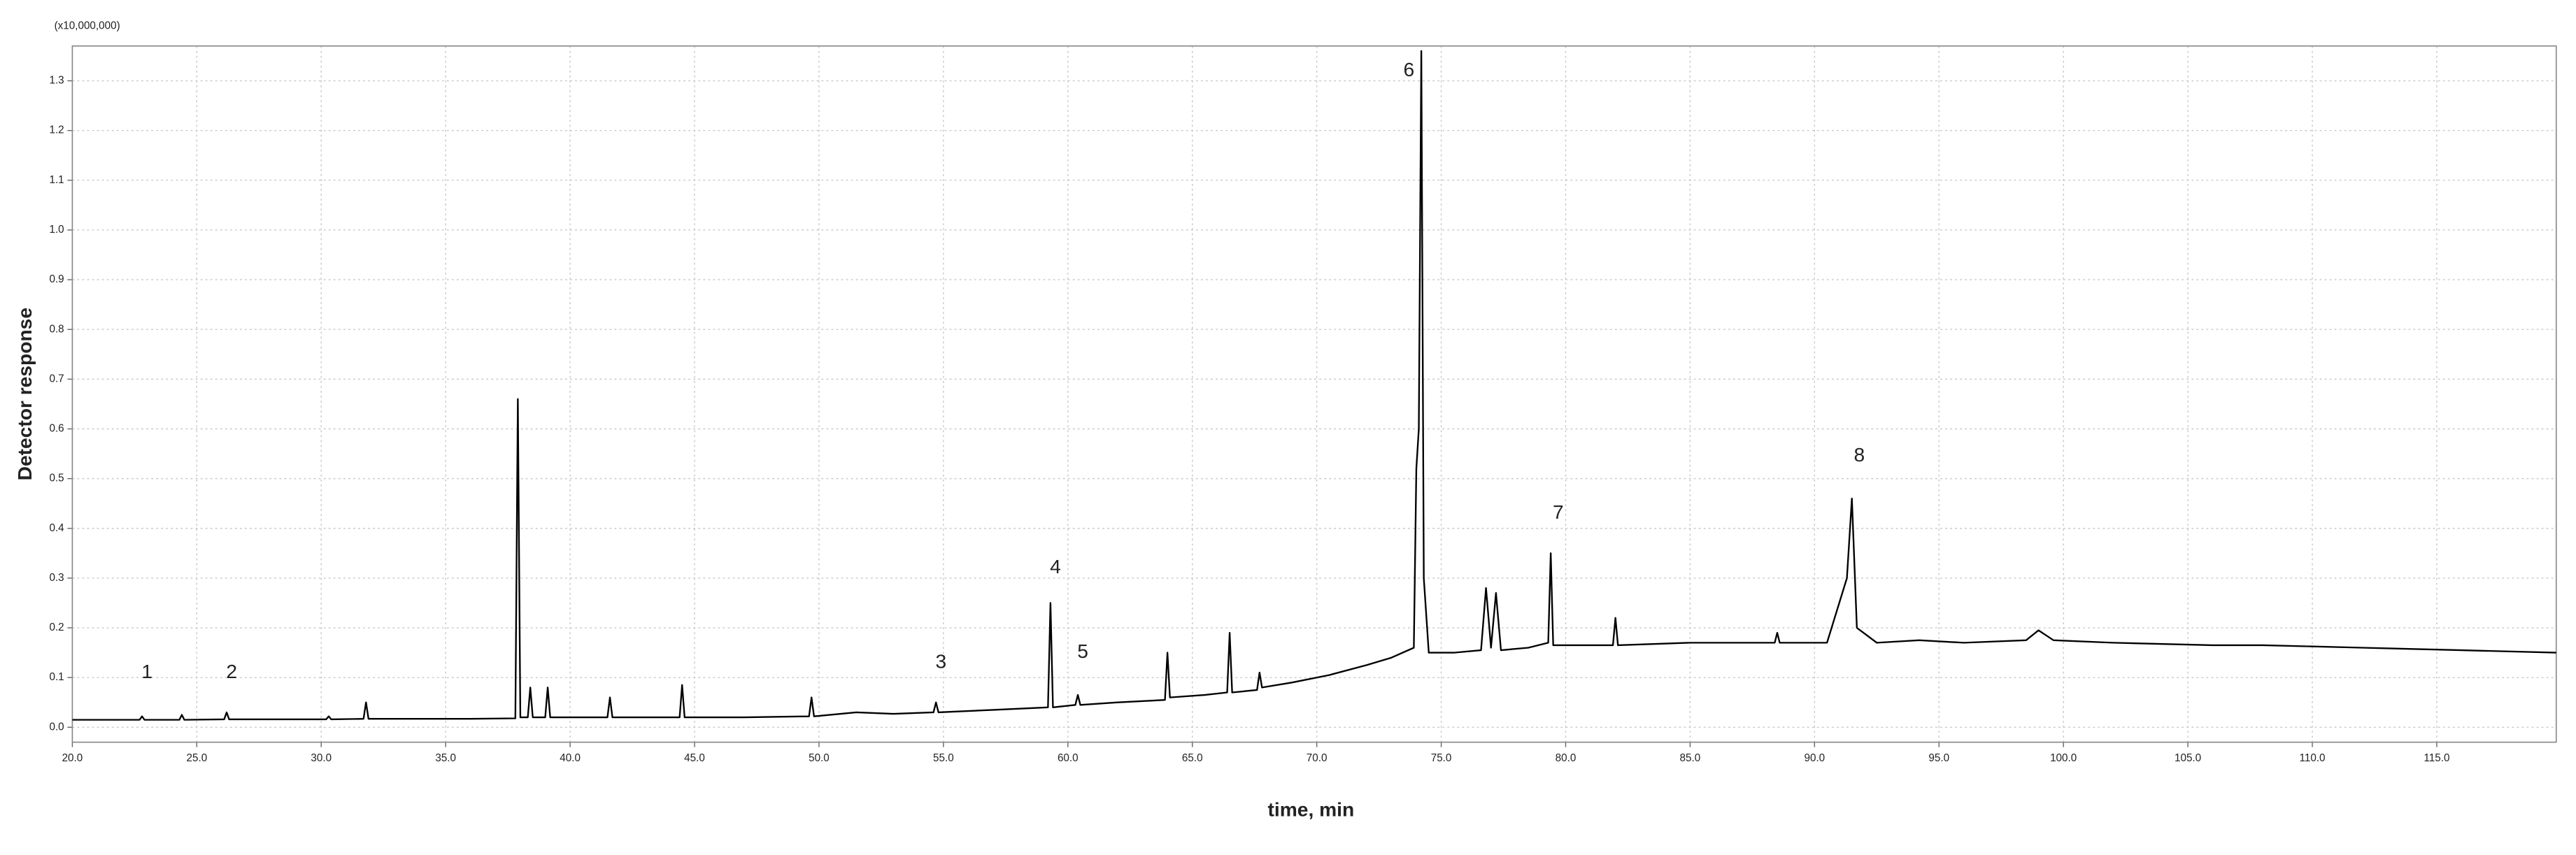 Image resolution: width=2576 pixels, height=855 pixels. Describe the element at coordinates (1814, 758) in the screenshot. I see `x-tick-label: 90.0` at that location.